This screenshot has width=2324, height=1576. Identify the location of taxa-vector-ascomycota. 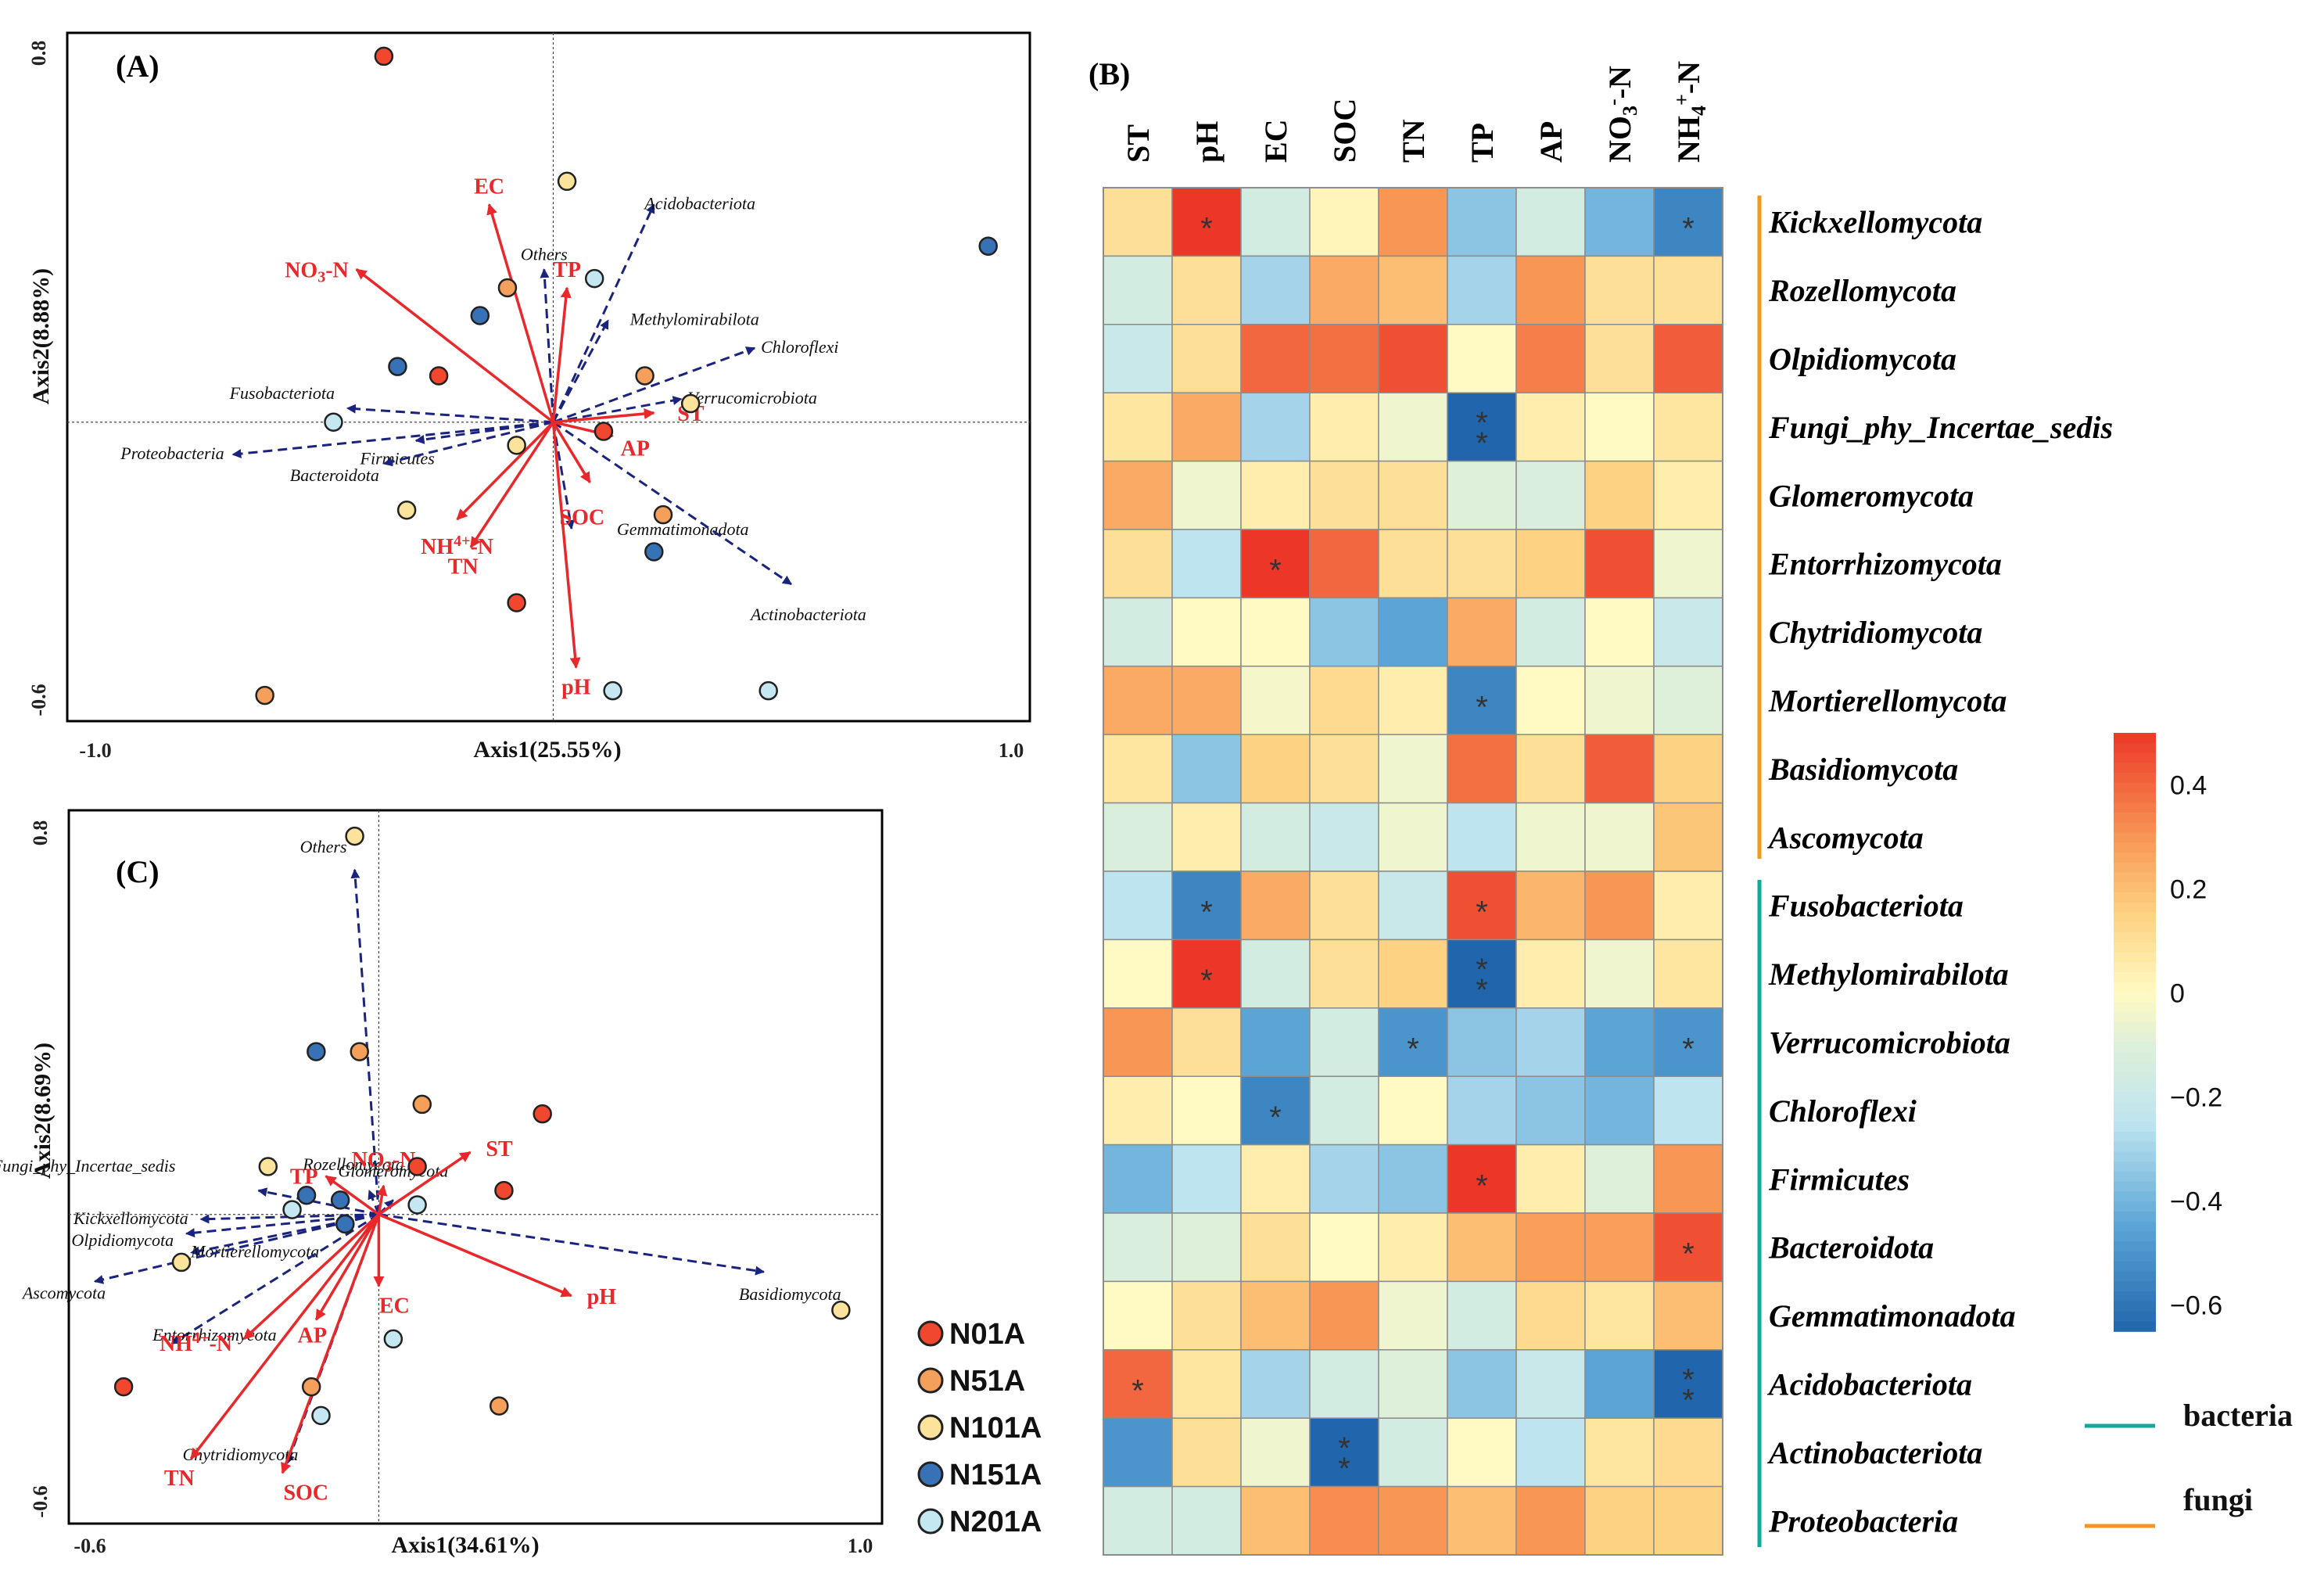
(236, 1248).